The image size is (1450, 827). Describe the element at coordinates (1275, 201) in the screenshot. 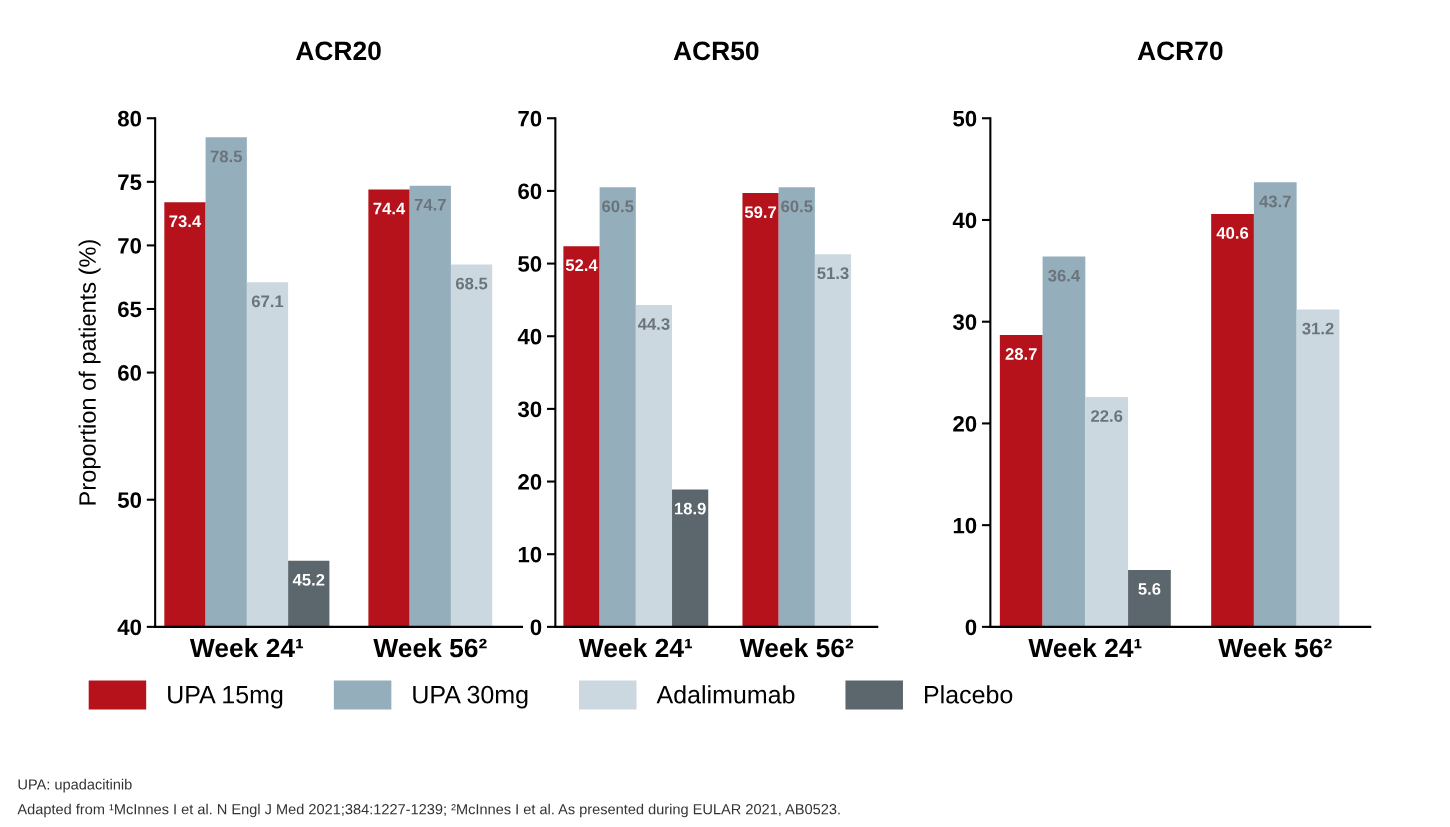

I see `data-label: 43.7` at that location.